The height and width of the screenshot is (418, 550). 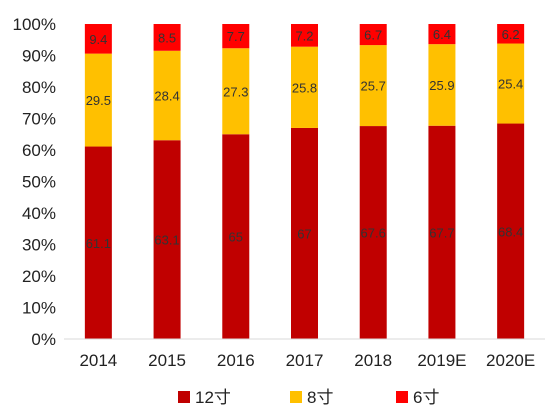 I want to click on y-tick-label: 100%, so click(x=34, y=24).